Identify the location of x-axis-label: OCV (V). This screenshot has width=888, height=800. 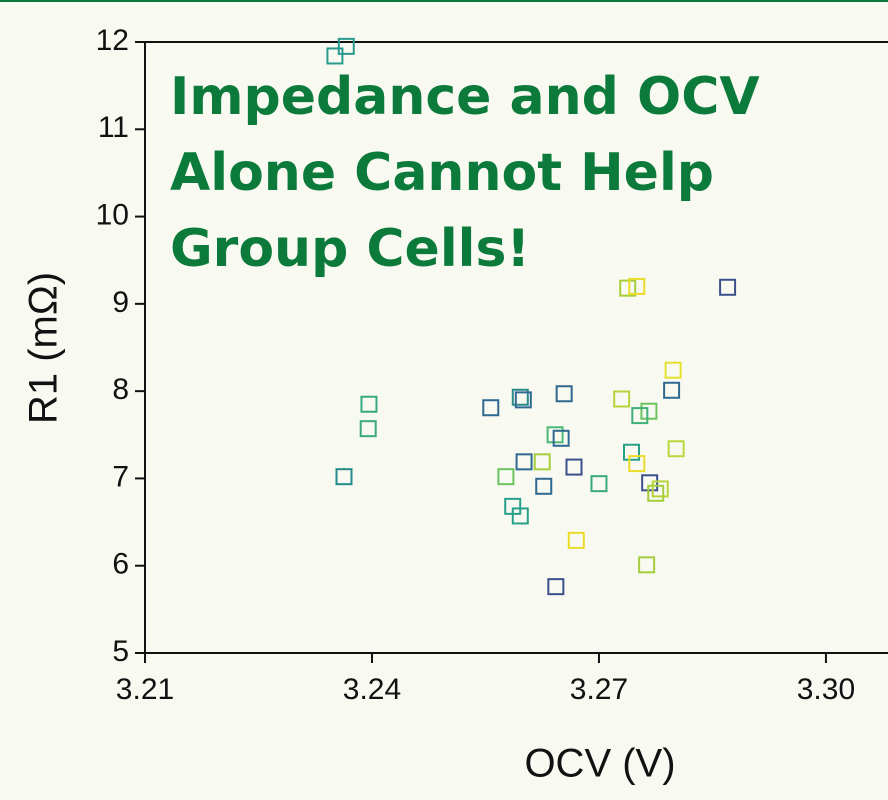
(599, 764).